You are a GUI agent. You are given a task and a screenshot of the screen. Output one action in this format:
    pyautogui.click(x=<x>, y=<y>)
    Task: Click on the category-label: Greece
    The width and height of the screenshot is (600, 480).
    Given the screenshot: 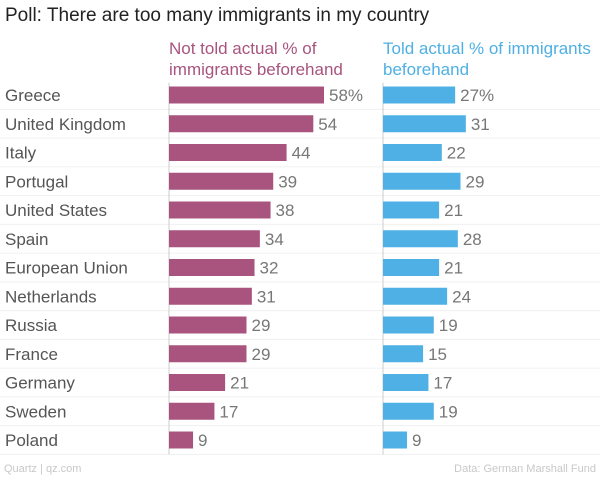 What is the action you would take?
    pyautogui.click(x=33, y=95)
    